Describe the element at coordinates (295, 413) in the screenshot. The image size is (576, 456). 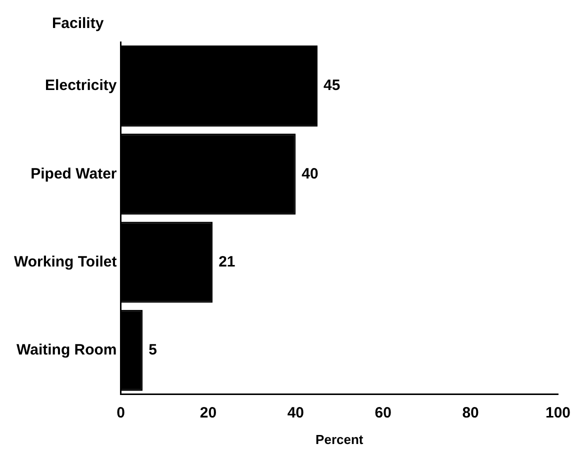
I see `x-tick-label: 40` at that location.